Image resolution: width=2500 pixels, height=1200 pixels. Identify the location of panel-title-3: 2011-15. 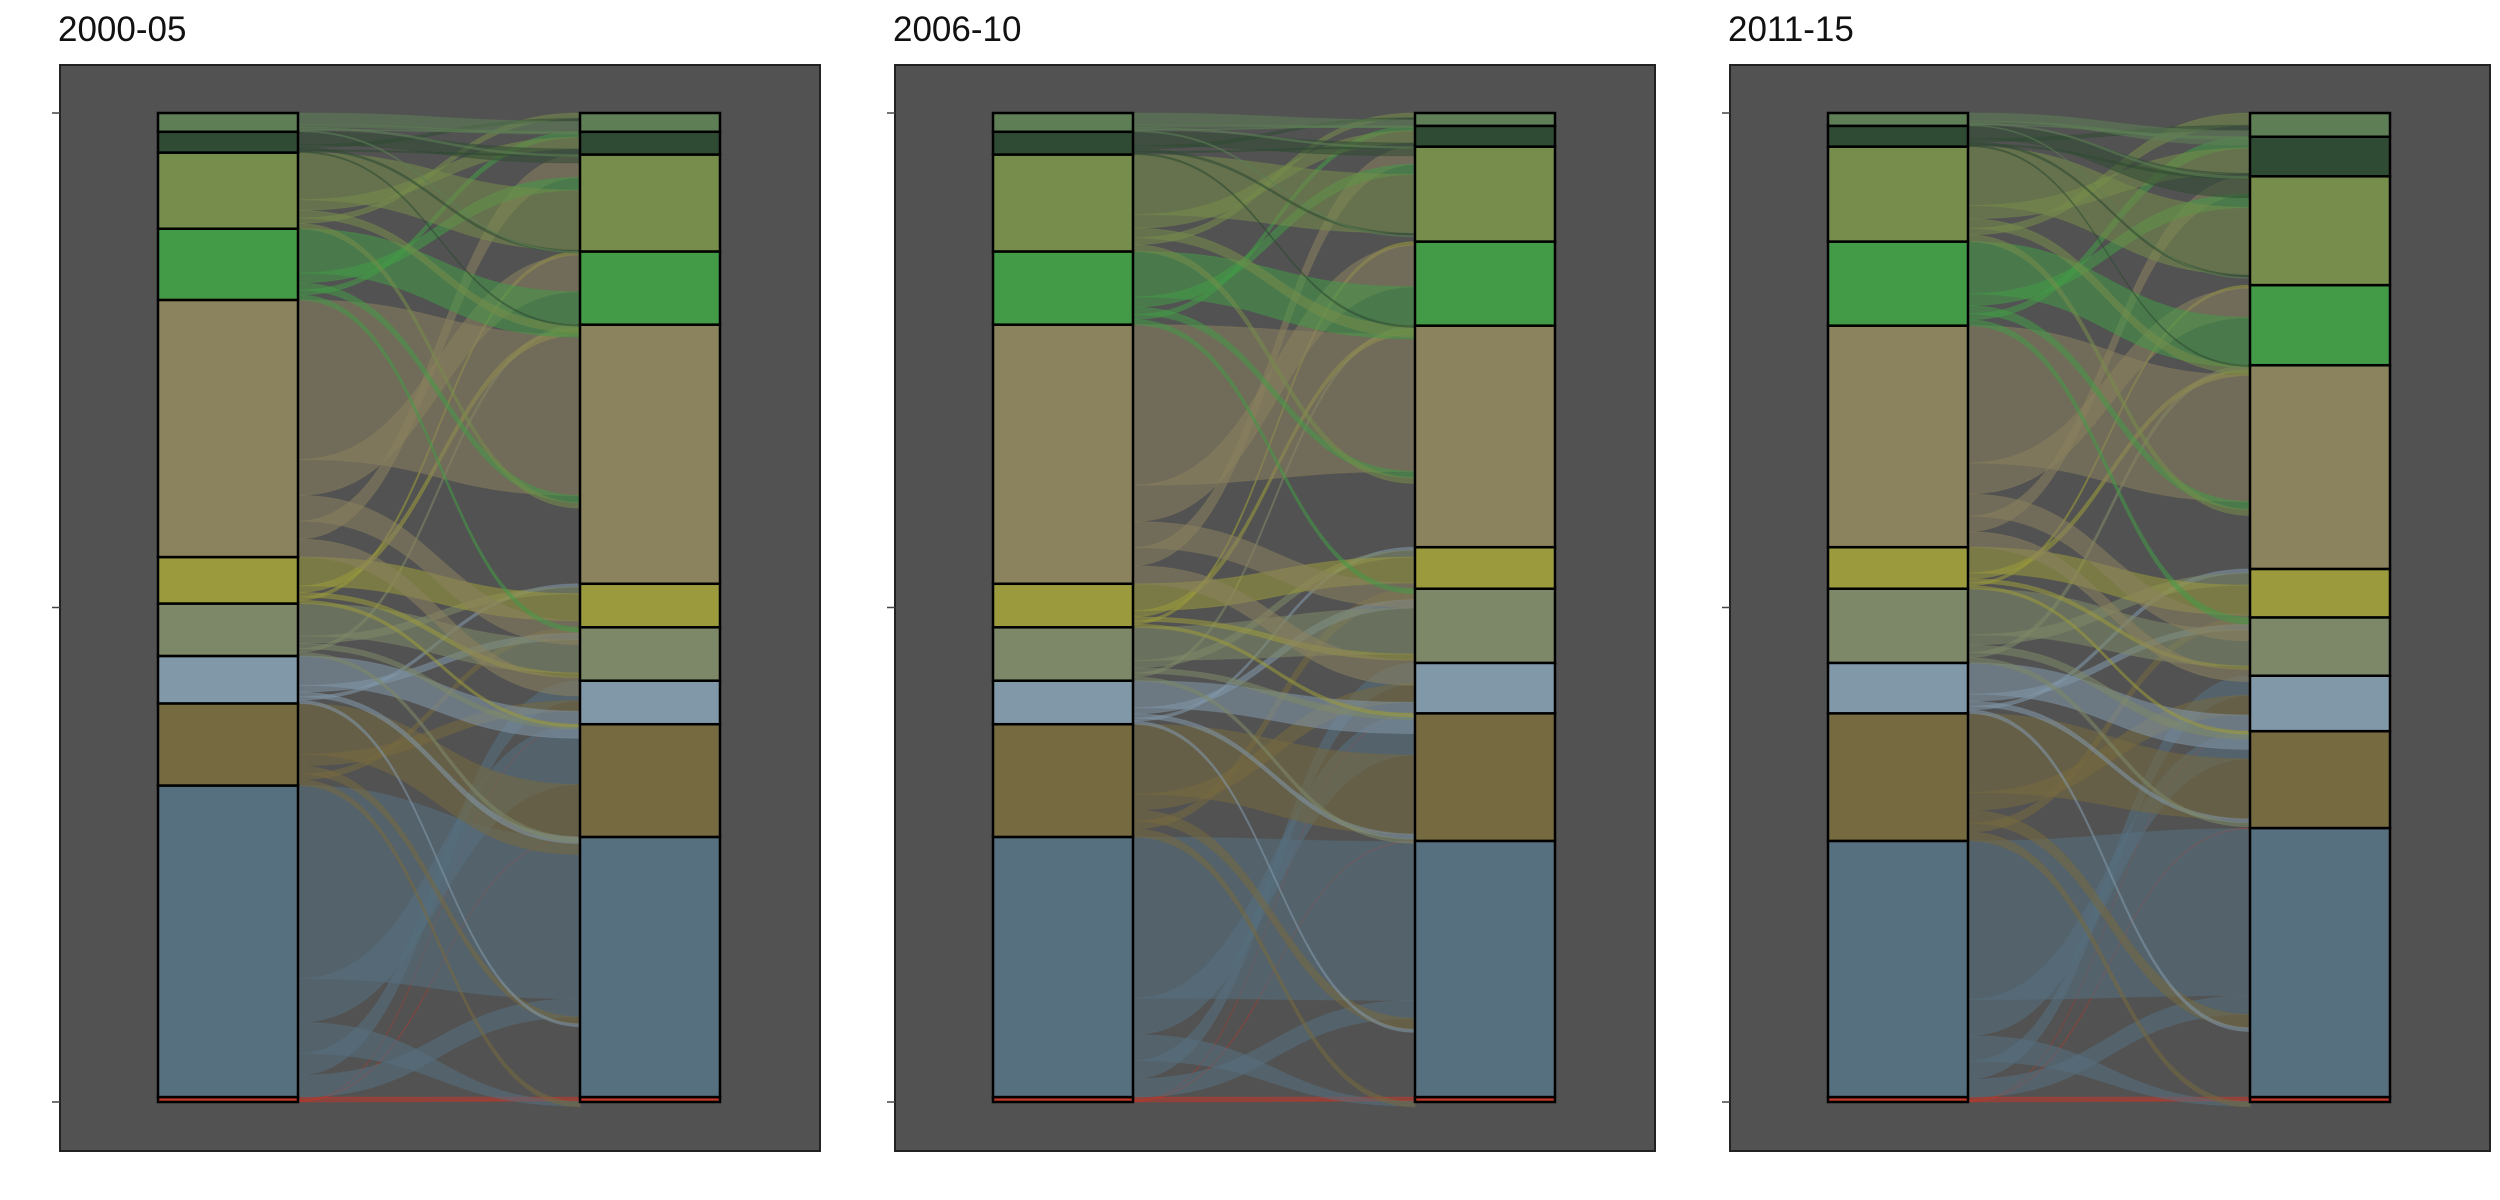
(1791, 29).